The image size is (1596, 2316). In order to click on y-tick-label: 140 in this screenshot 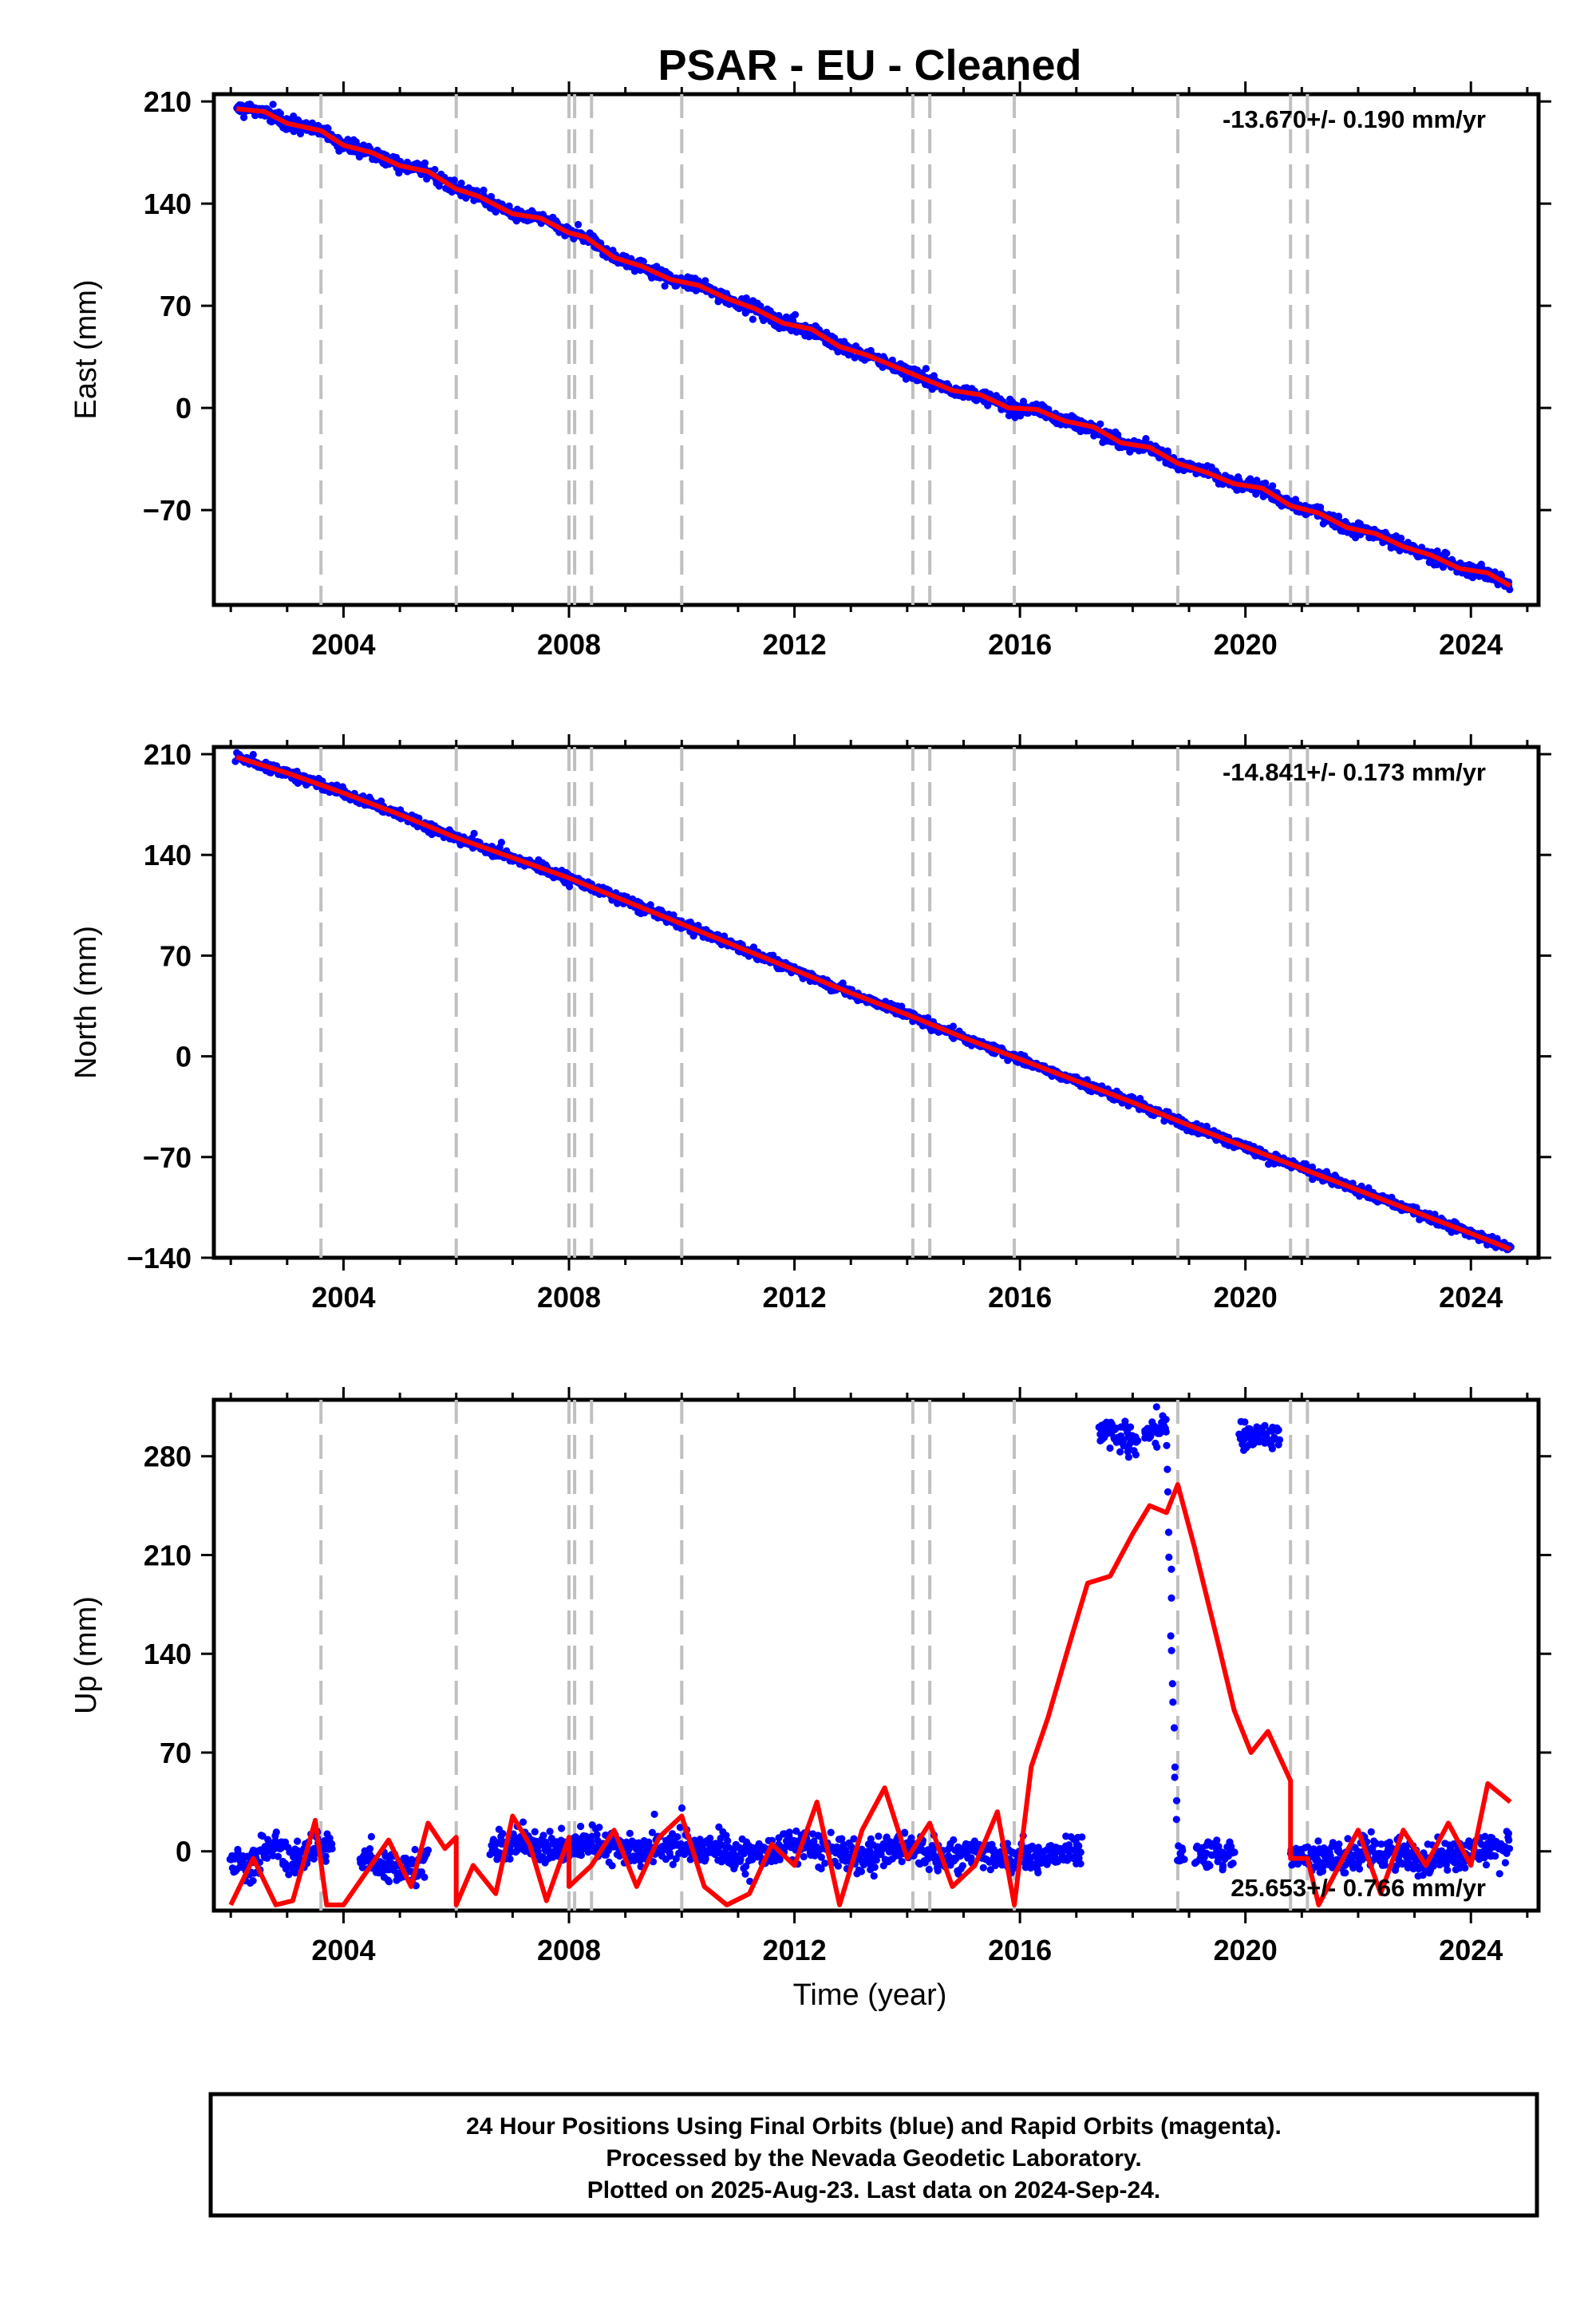, I will do `click(168, 855)`.